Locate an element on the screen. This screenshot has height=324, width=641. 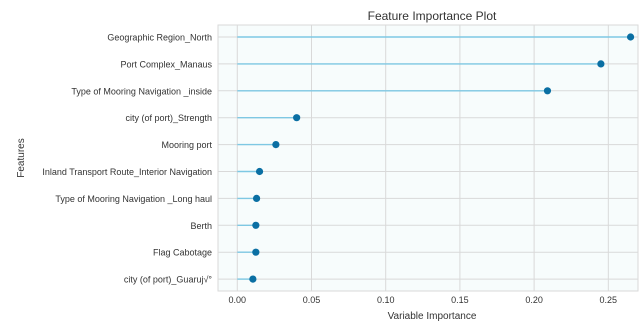
x-tick-labels: 0.00 0.05 0.10 0.15 0.20 0.25 is located at coordinates (423, 300).